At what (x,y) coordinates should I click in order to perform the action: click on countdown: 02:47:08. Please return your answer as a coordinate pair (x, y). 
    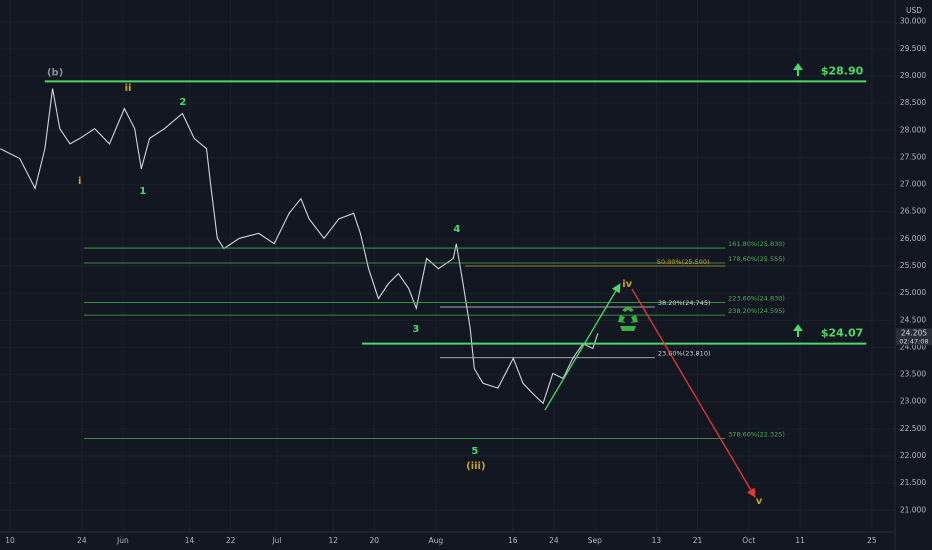
    Looking at the image, I should click on (913, 341).